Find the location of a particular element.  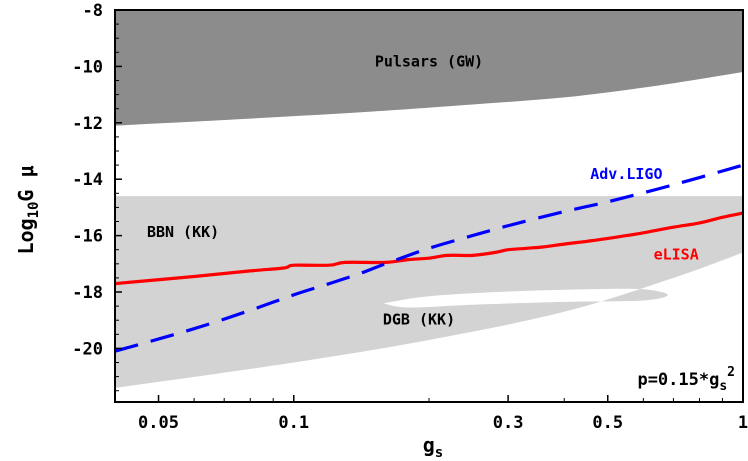

series-label-adv-ligo: Adv.LIGO is located at coordinates (626, 174).